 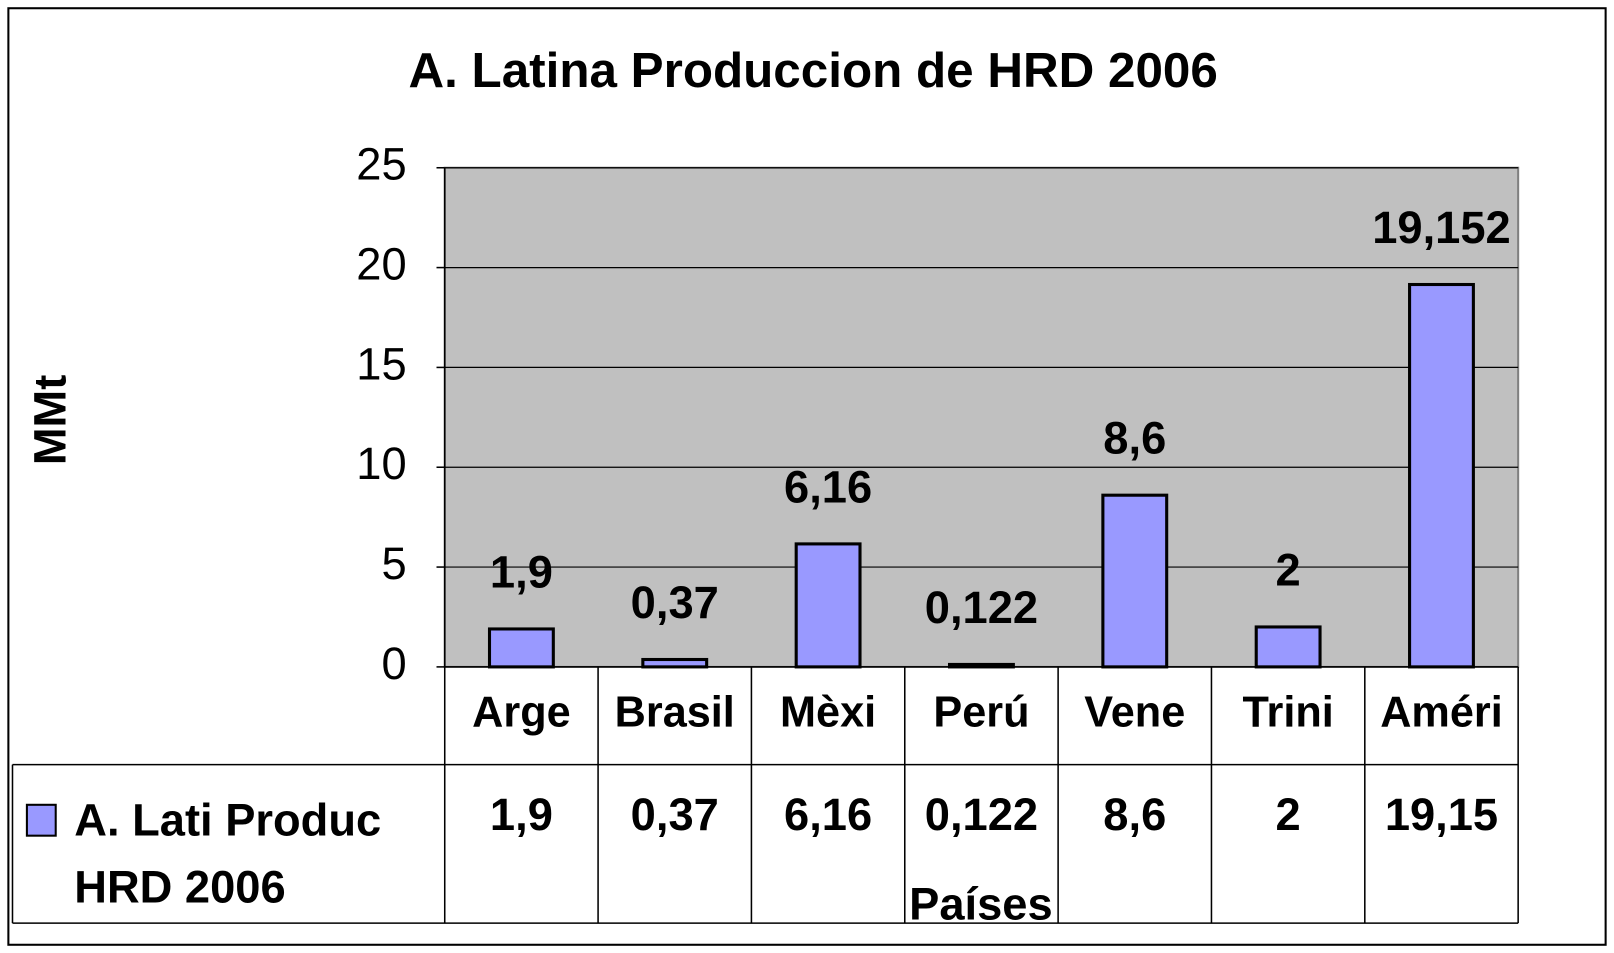 I want to click on y-tick-label: 25, so click(x=381, y=164).